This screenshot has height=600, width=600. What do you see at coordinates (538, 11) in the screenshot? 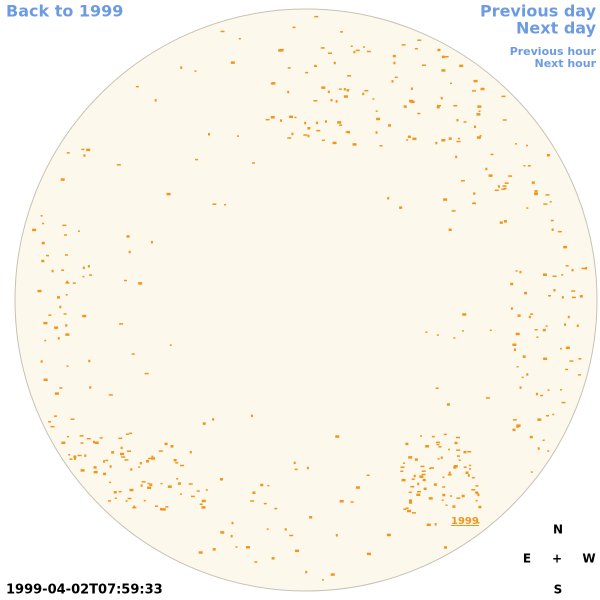
I see `previous-day-link: Previous day` at bounding box center [538, 11].